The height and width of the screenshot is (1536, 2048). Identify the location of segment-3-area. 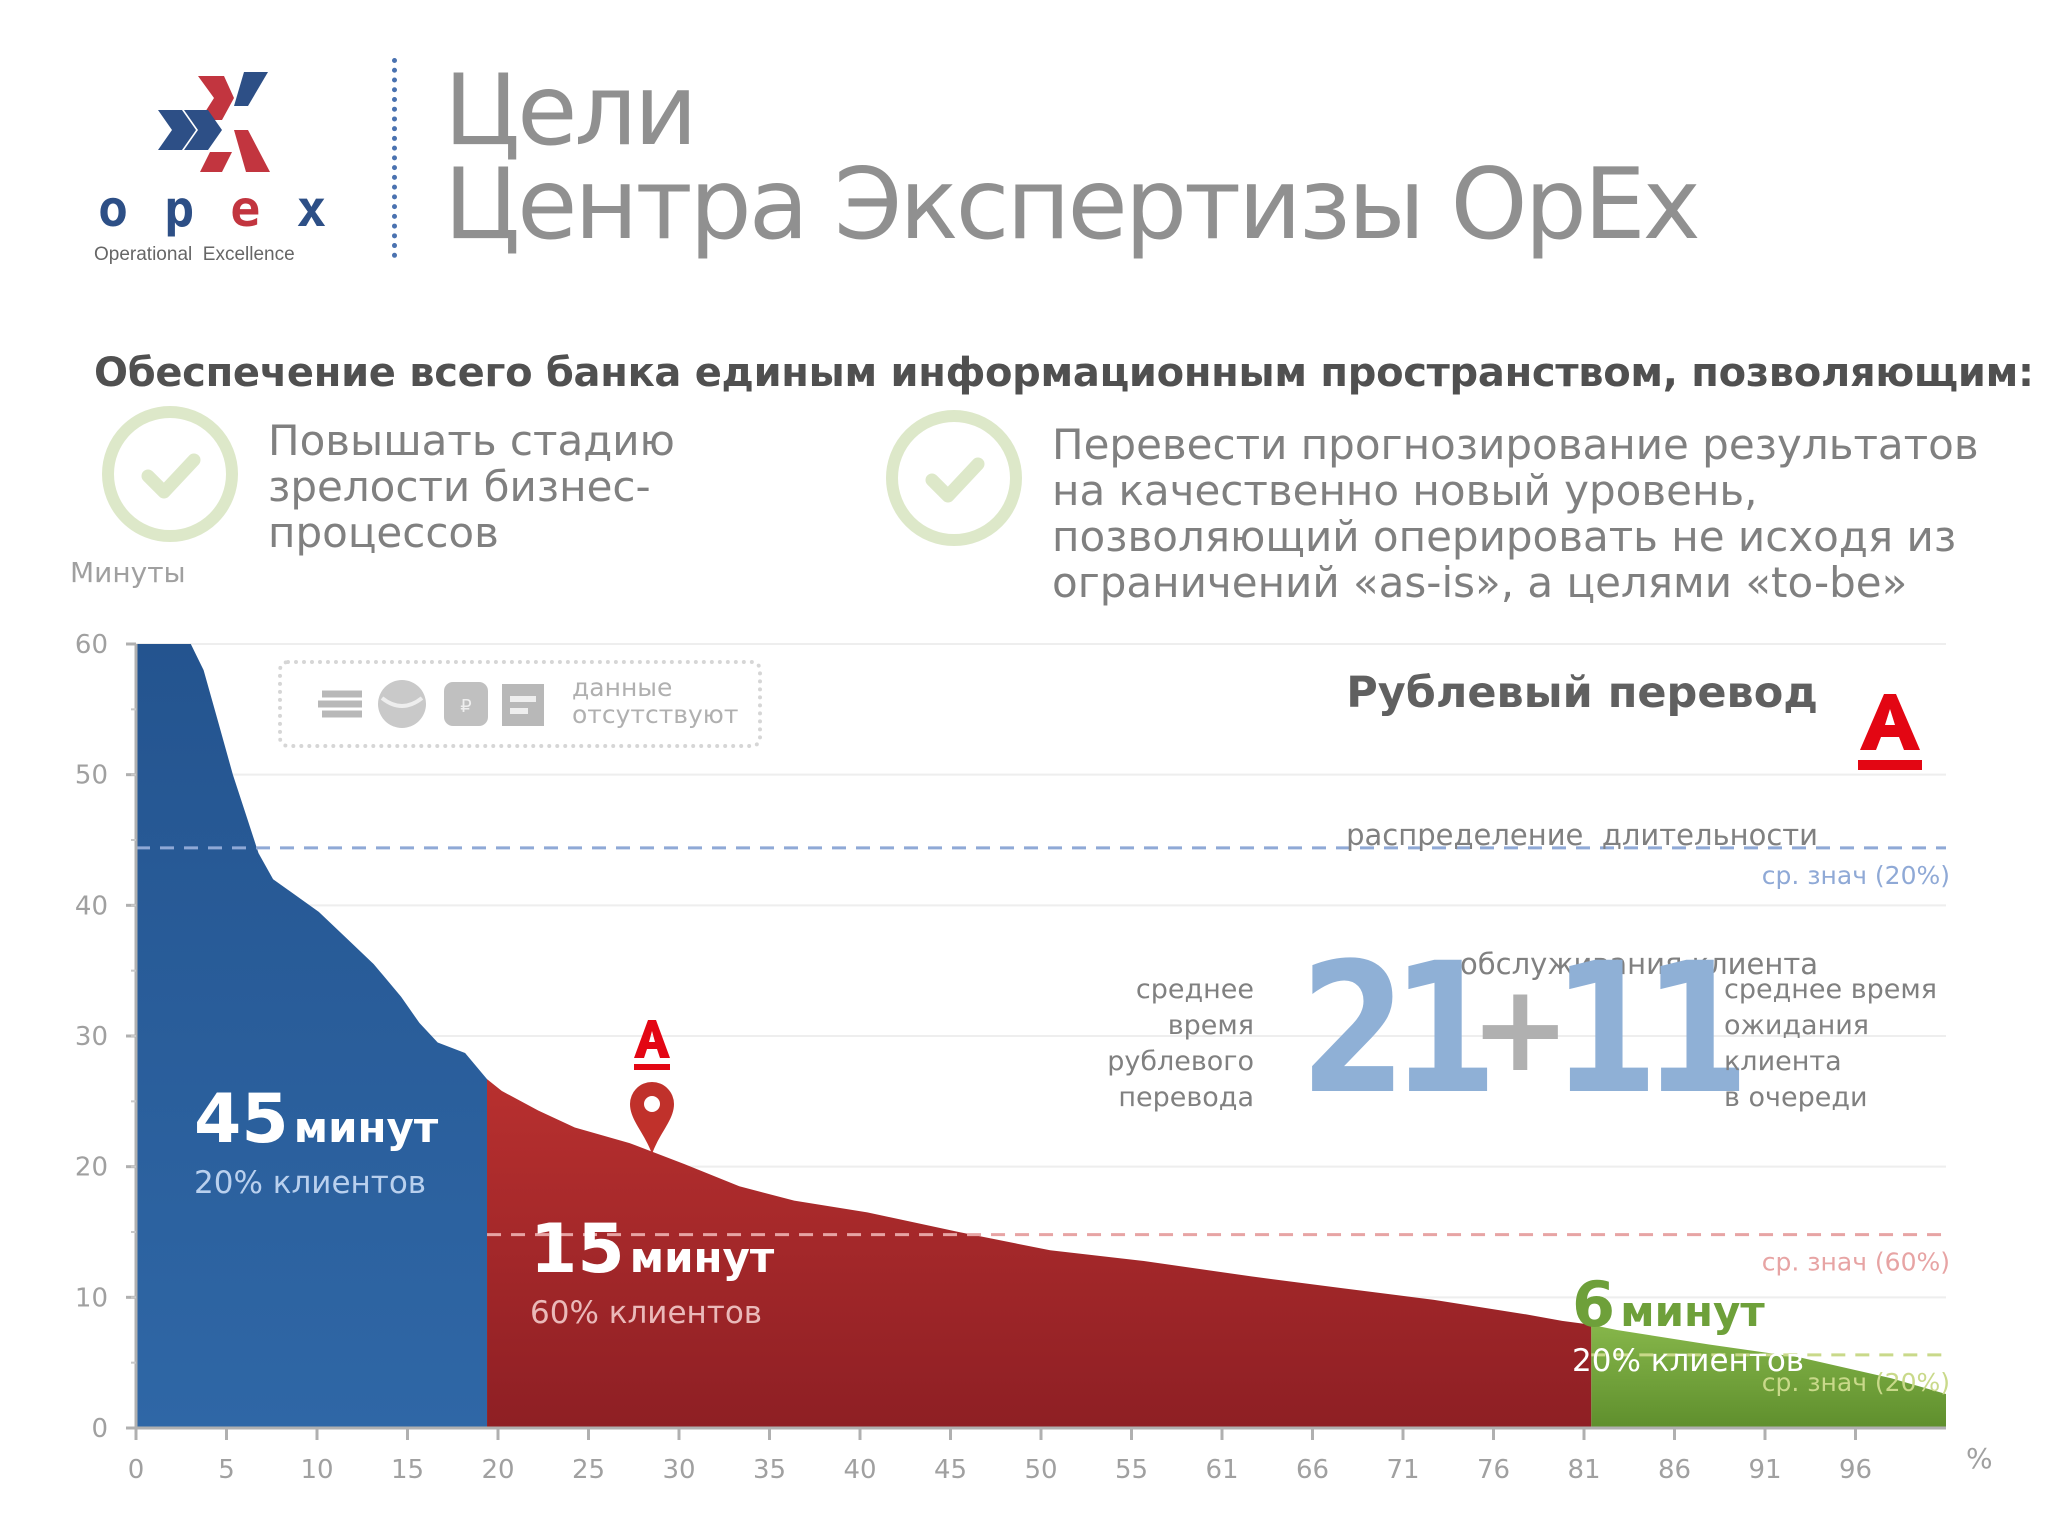
(1768, 1376).